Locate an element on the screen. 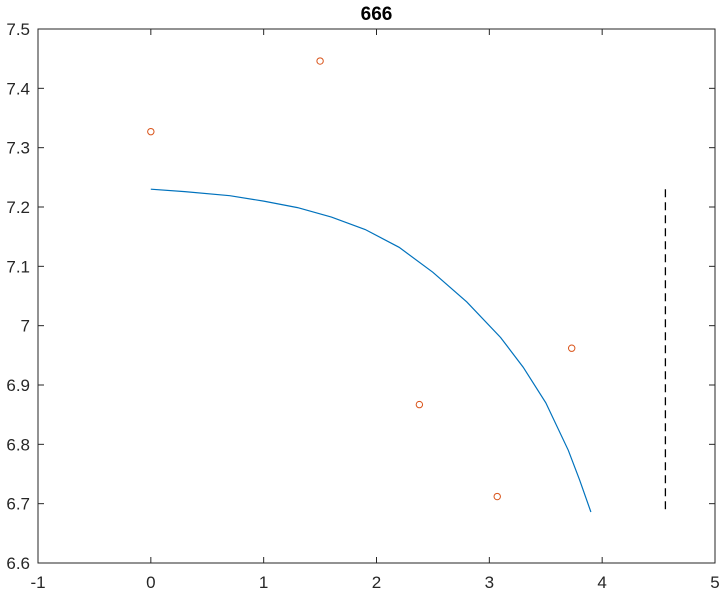  y-tick-label: 6.9 is located at coordinates (18, 385).